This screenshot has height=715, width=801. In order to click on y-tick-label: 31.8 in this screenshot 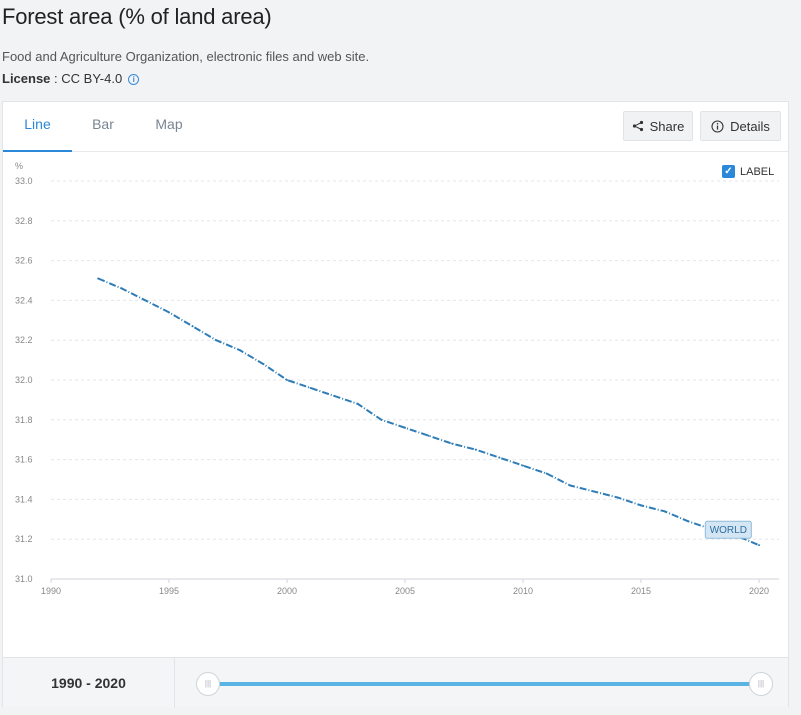, I will do `click(24, 420)`.